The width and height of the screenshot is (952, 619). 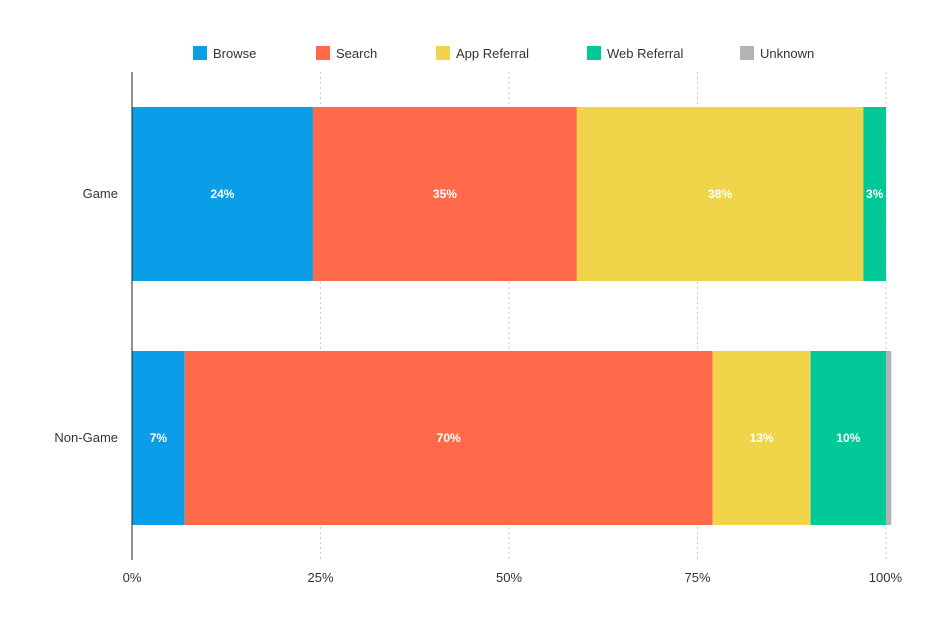 What do you see at coordinates (86, 315) in the screenshot?
I see `category-labels: Game Non-Game` at bounding box center [86, 315].